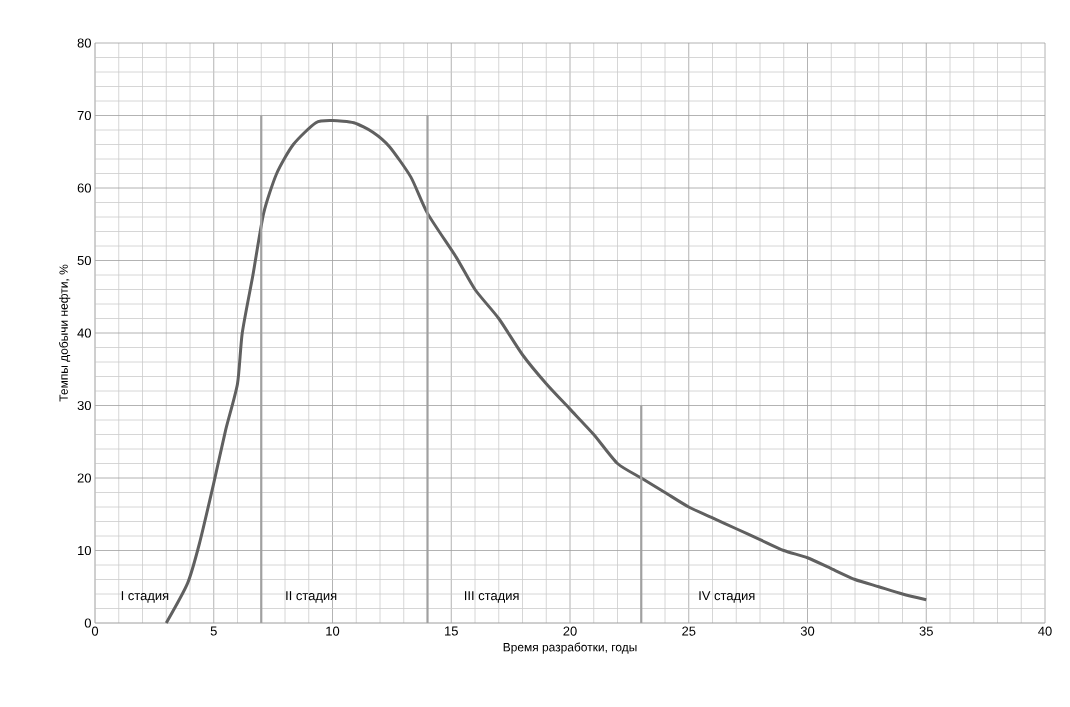 The height and width of the screenshot is (707, 1070). I want to click on x-tick-label: 25, so click(689, 631).